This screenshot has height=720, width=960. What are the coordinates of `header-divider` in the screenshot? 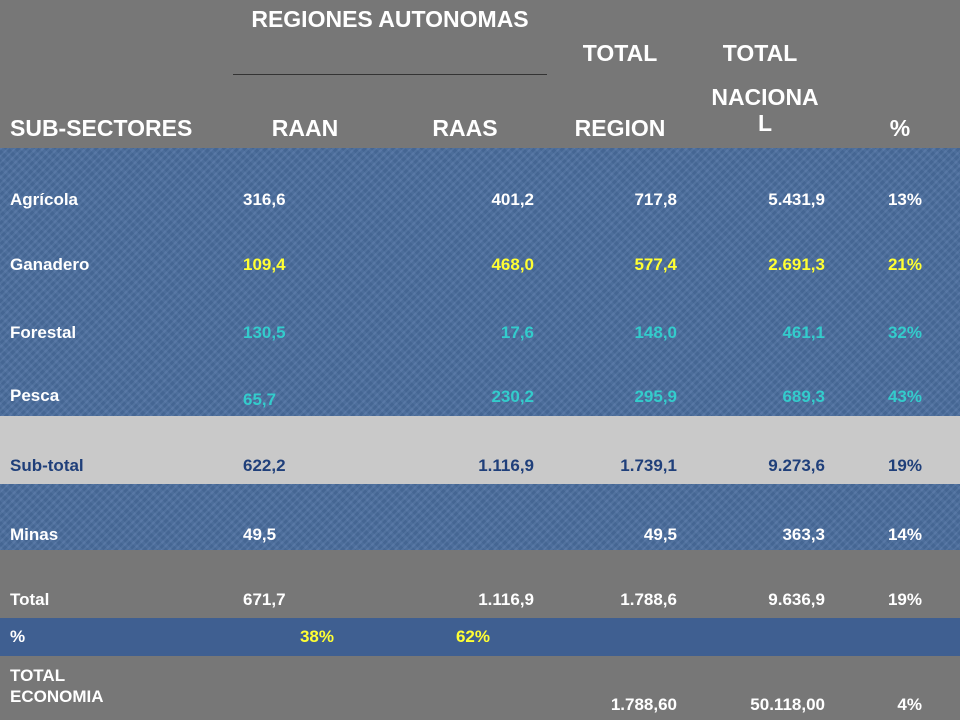 It's located at (390, 74).